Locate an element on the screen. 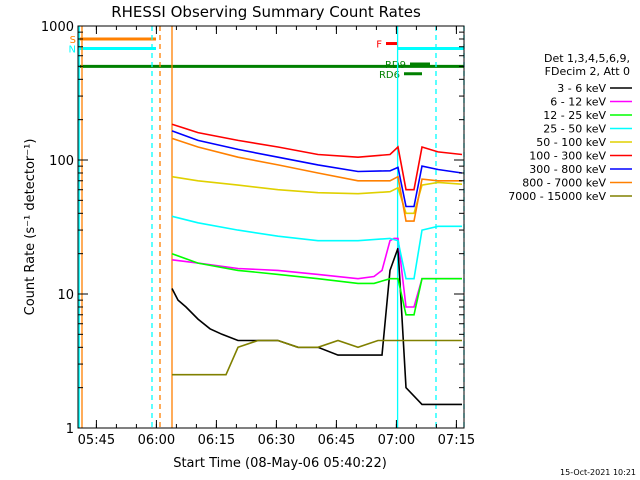 This screenshot has width=640, height=480. x-tick-label: 06:30 is located at coordinates (276, 440).